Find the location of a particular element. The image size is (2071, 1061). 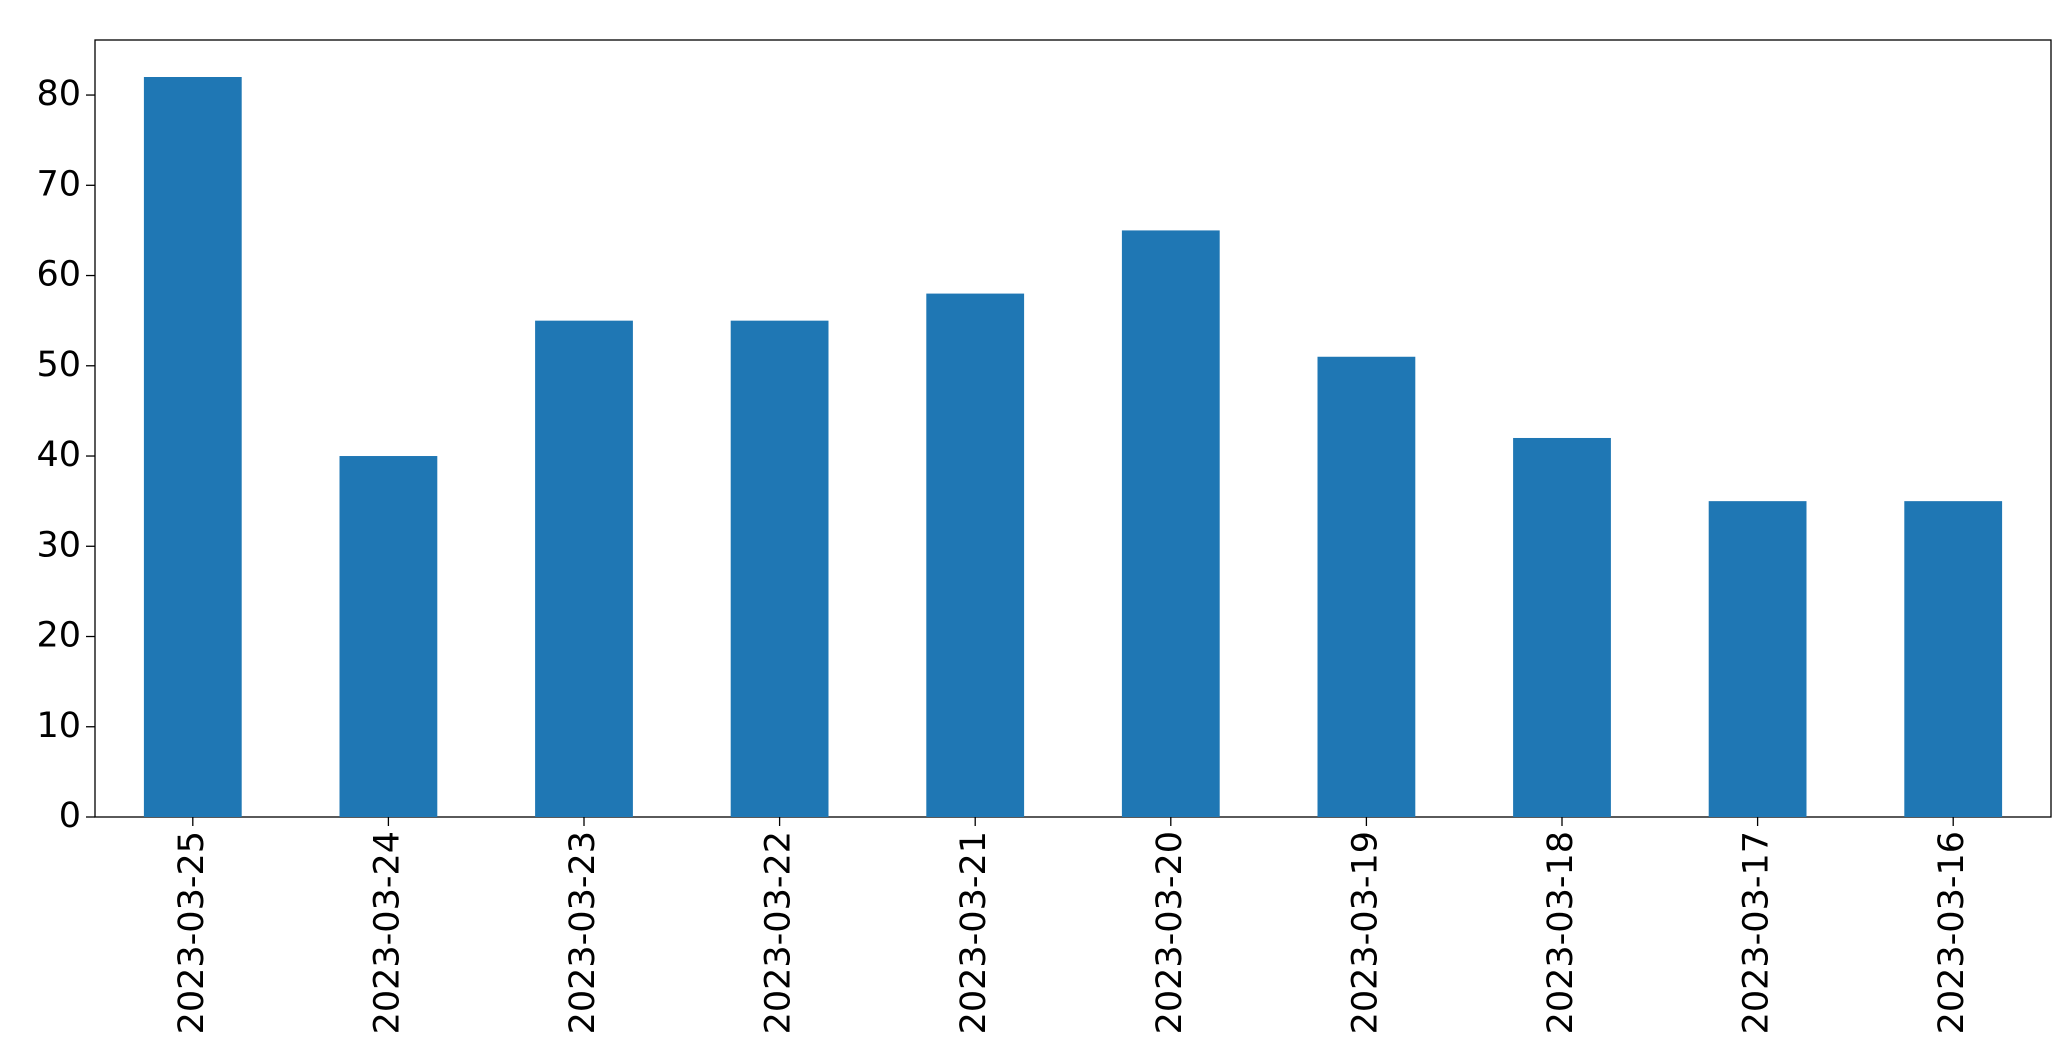

y-tick-label: 60 is located at coordinates (58, 275).